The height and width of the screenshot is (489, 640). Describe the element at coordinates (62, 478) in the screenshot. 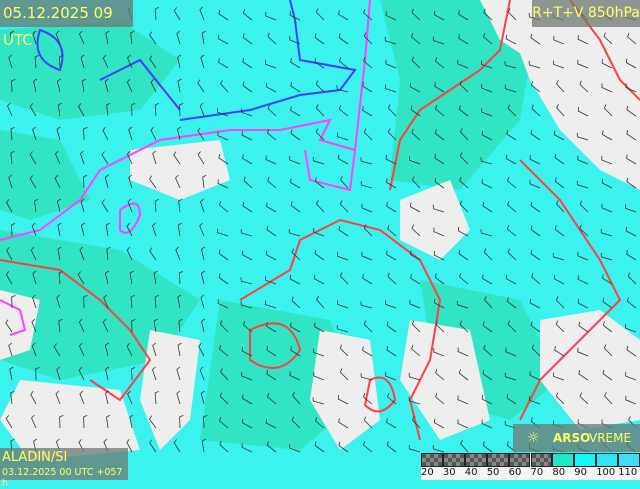

I see `model-run: 03.12.2025 00 UTC +057 h` at that location.